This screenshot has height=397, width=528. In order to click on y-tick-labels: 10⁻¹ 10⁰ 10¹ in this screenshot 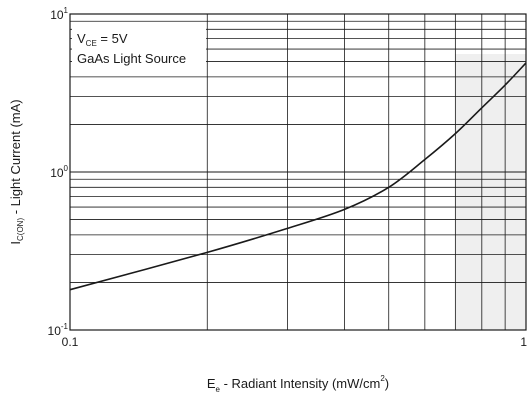, I will do `click(58, 172)`.